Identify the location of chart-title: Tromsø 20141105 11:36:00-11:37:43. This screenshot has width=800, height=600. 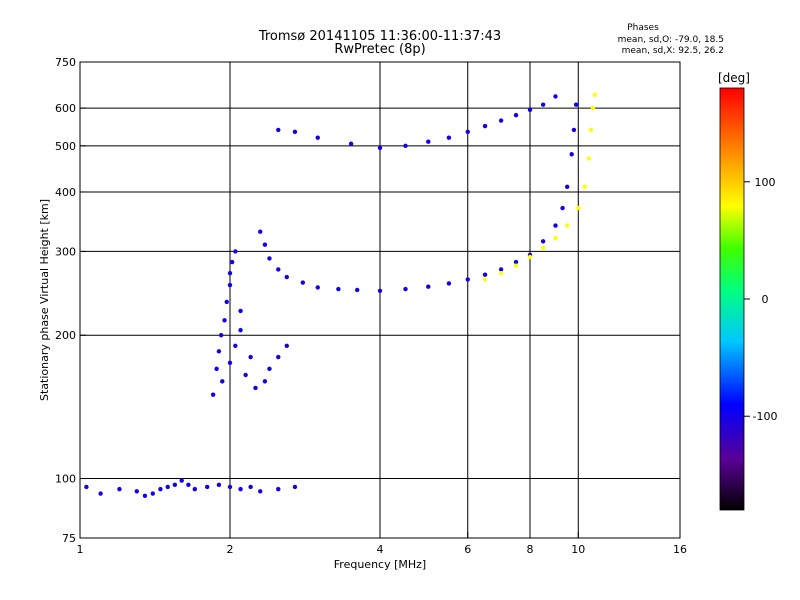
(379, 36).